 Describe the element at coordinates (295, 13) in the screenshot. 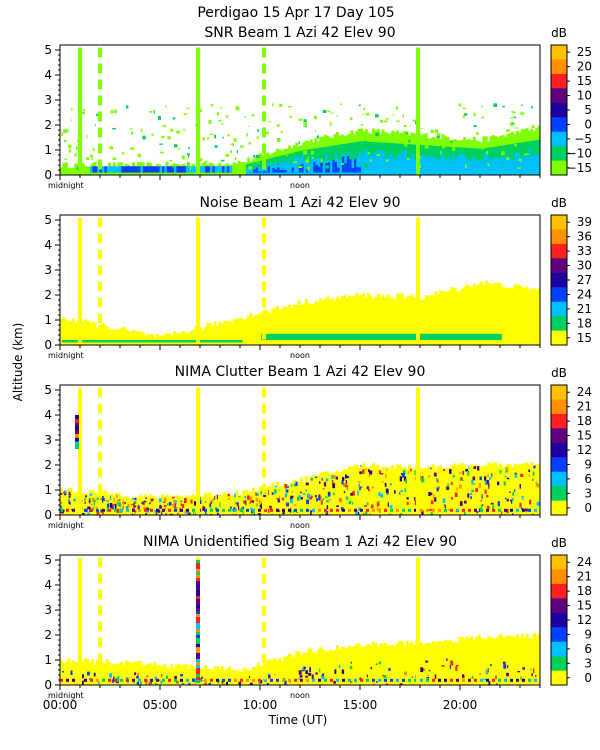

I see `figure-title: Perdigao 15 Apr 17 Day 105` at that location.